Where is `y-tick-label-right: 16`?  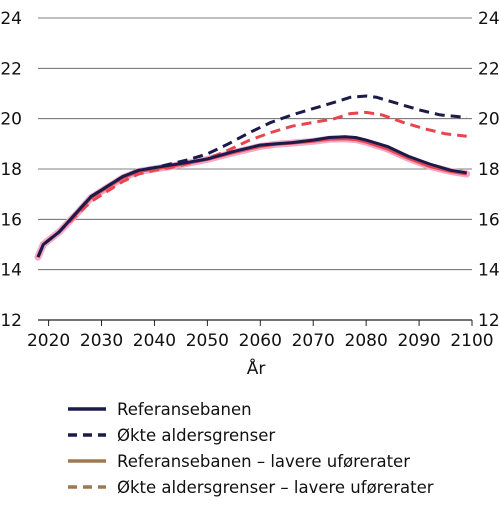
y-tick-label-right: 16 is located at coordinates (489, 220).